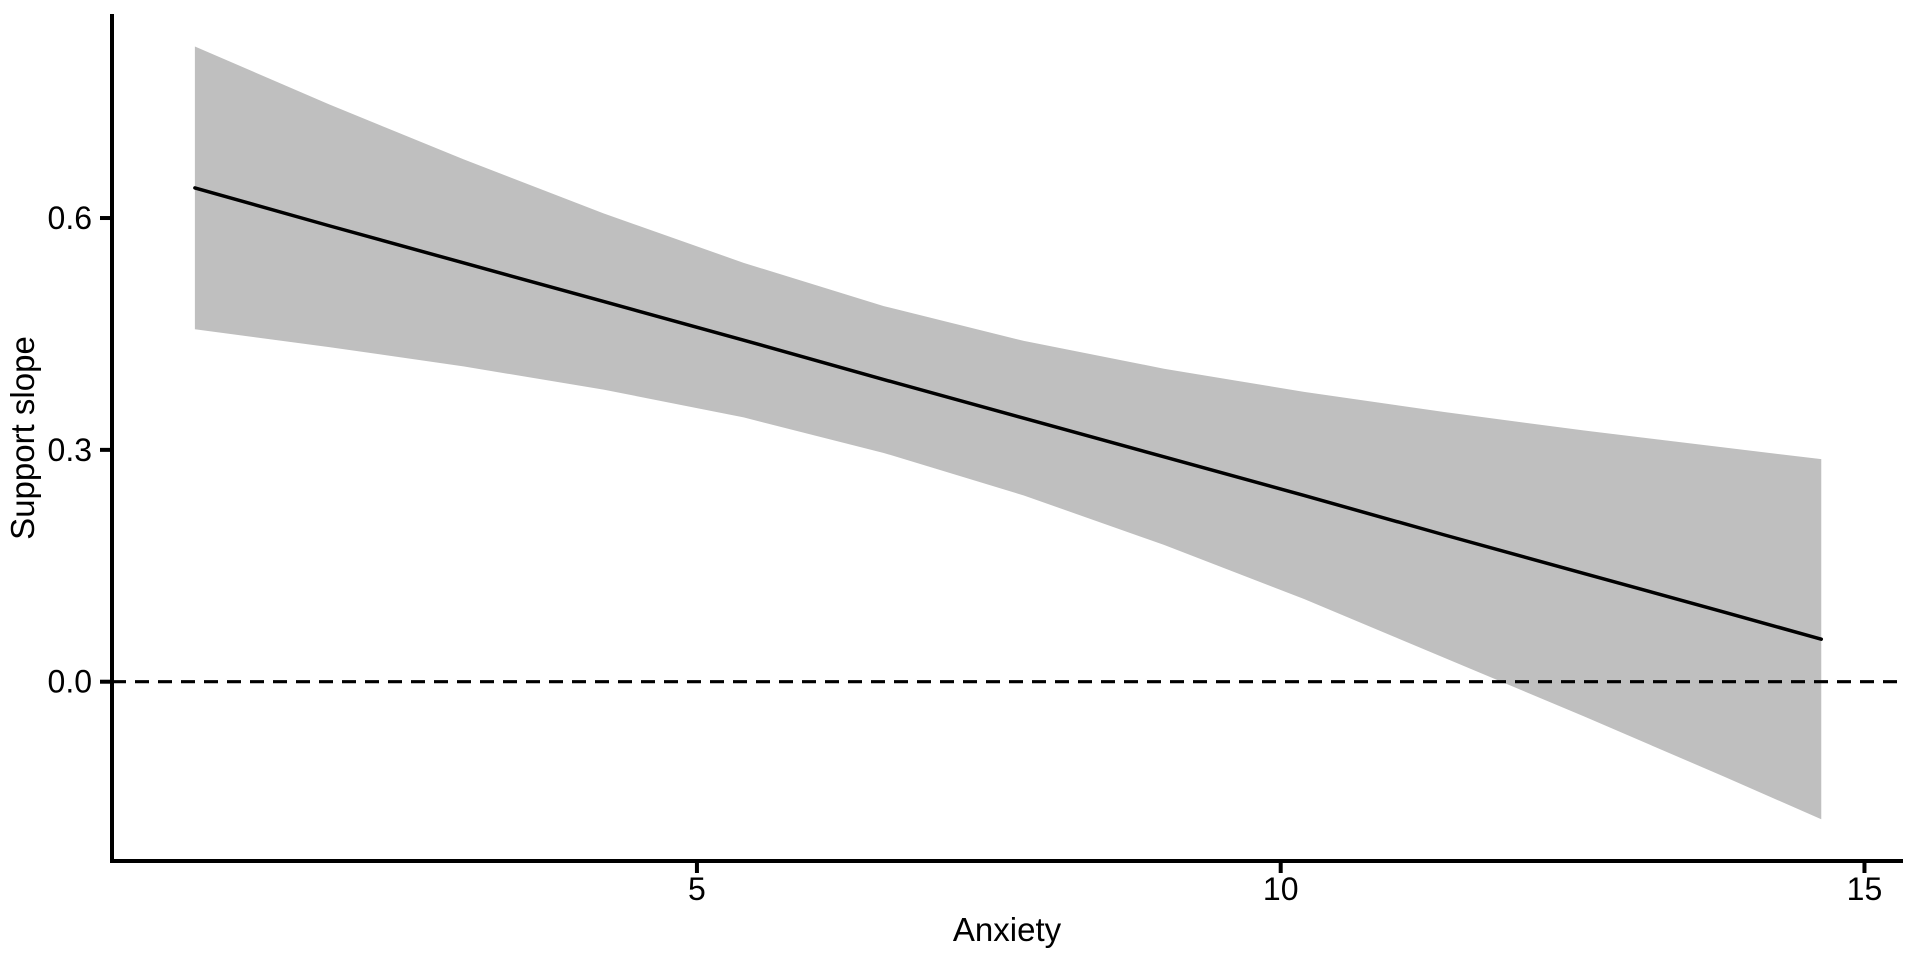 The width and height of the screenshot is (1920, 960). I want to click on y-tick-label: 0.0, so click(70, 682).